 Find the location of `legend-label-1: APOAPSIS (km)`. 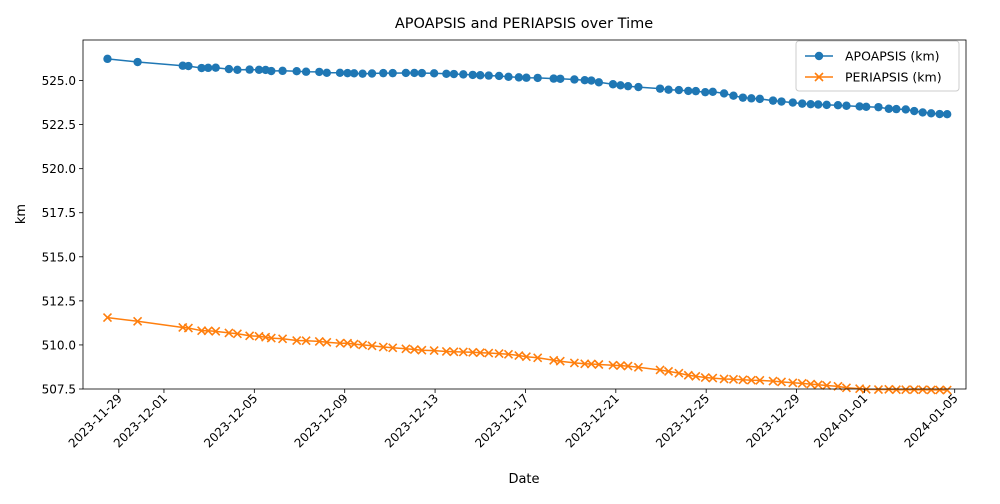

legend-label-1: APOAPSIS (km) is located at coordinates (892, 56).